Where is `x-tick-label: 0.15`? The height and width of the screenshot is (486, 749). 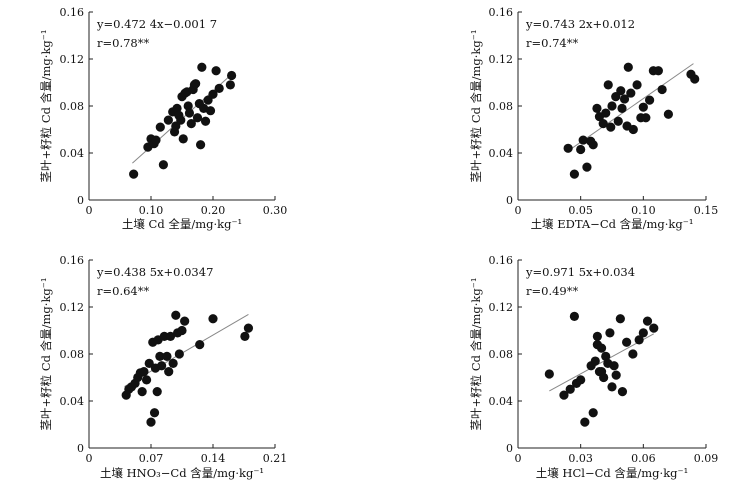 x-tick-label: 0.15 is located at coordinates (706, 210).